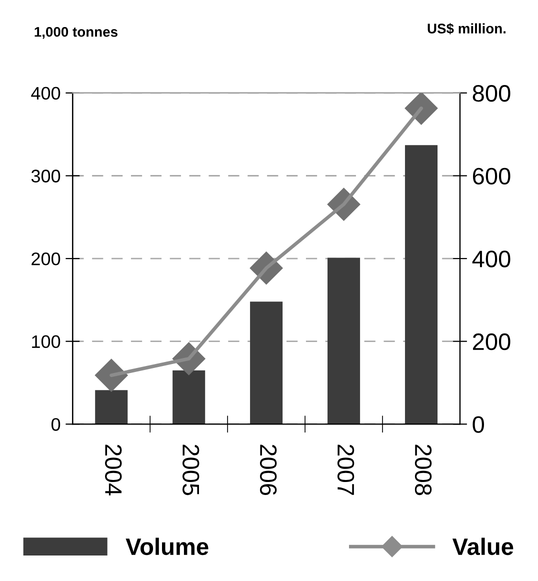 This screenshot has height=581, width=538. I want to click on y2-axis-title: US$ million., so click(467, 28).